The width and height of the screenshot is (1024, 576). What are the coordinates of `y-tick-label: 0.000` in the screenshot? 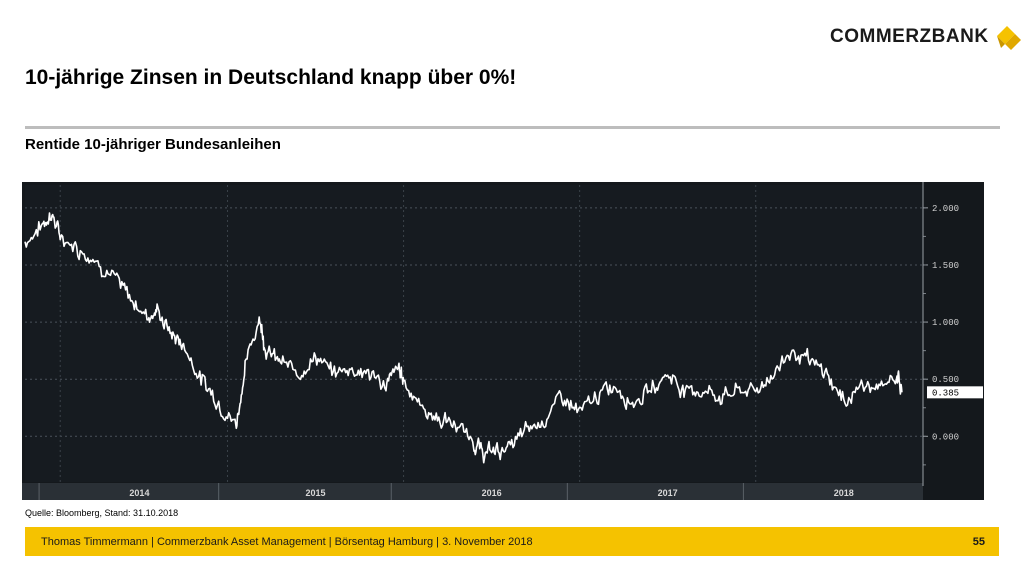 It's located at (945, 437).